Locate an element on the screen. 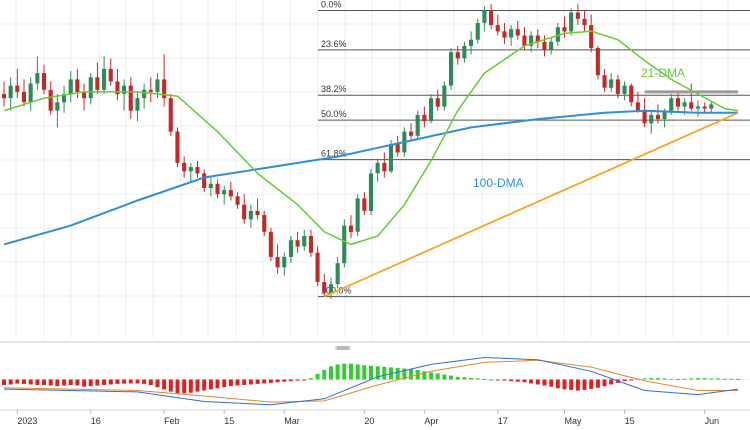 The image size is (750, 430). dma21-label: 21-DMA is located at coordinates (663, 73).